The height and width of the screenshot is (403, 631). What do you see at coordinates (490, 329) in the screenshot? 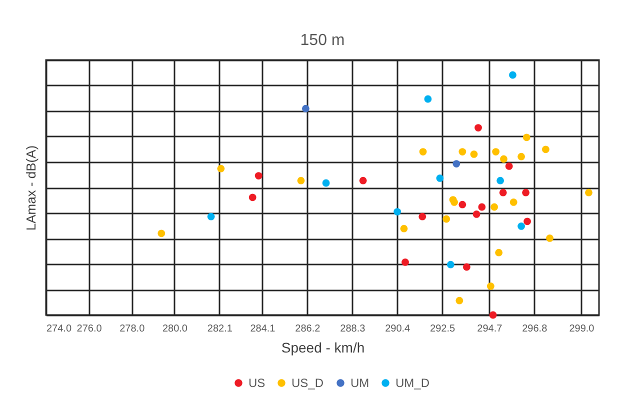
I see `x-tick-label: 294.7` at bounding box center [490, 329].